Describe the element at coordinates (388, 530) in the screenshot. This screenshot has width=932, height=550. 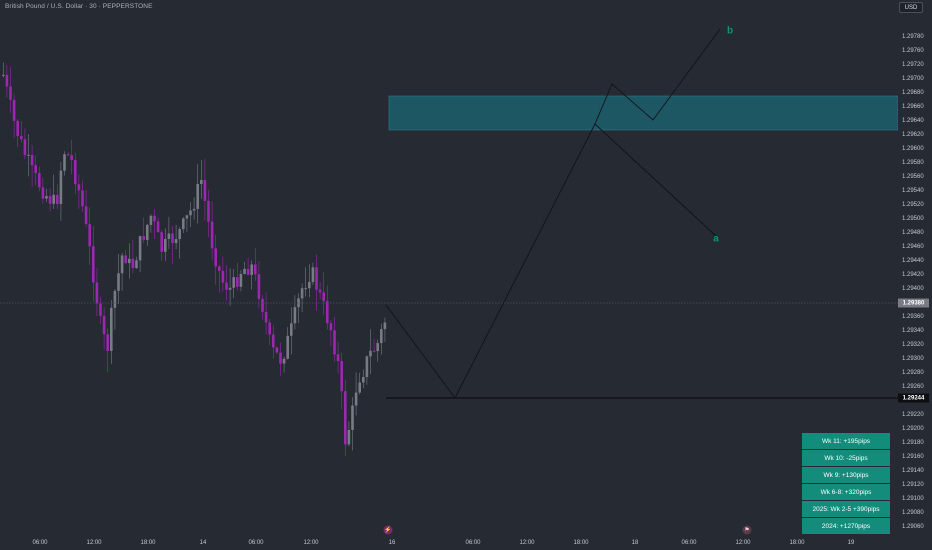
I see `lightning-bolt-icon: ⚡` at that location.